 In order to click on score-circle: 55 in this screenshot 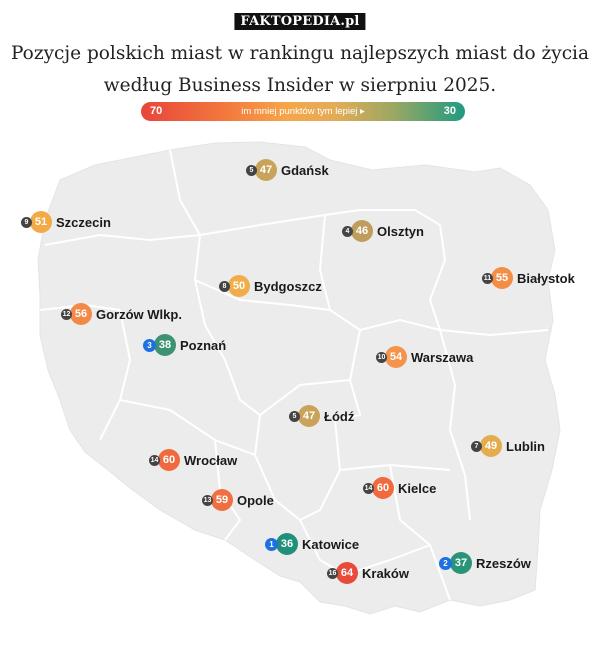, I will do `click(502, 278)`.